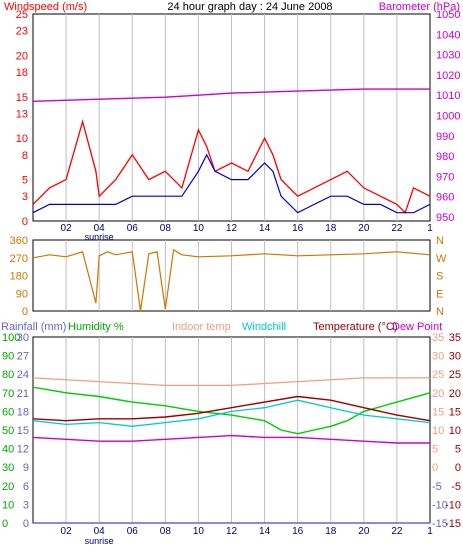 The width and height of the screenshot is (463, 556). I want to click on humidity-tick-label: 60, so click(8, 412).